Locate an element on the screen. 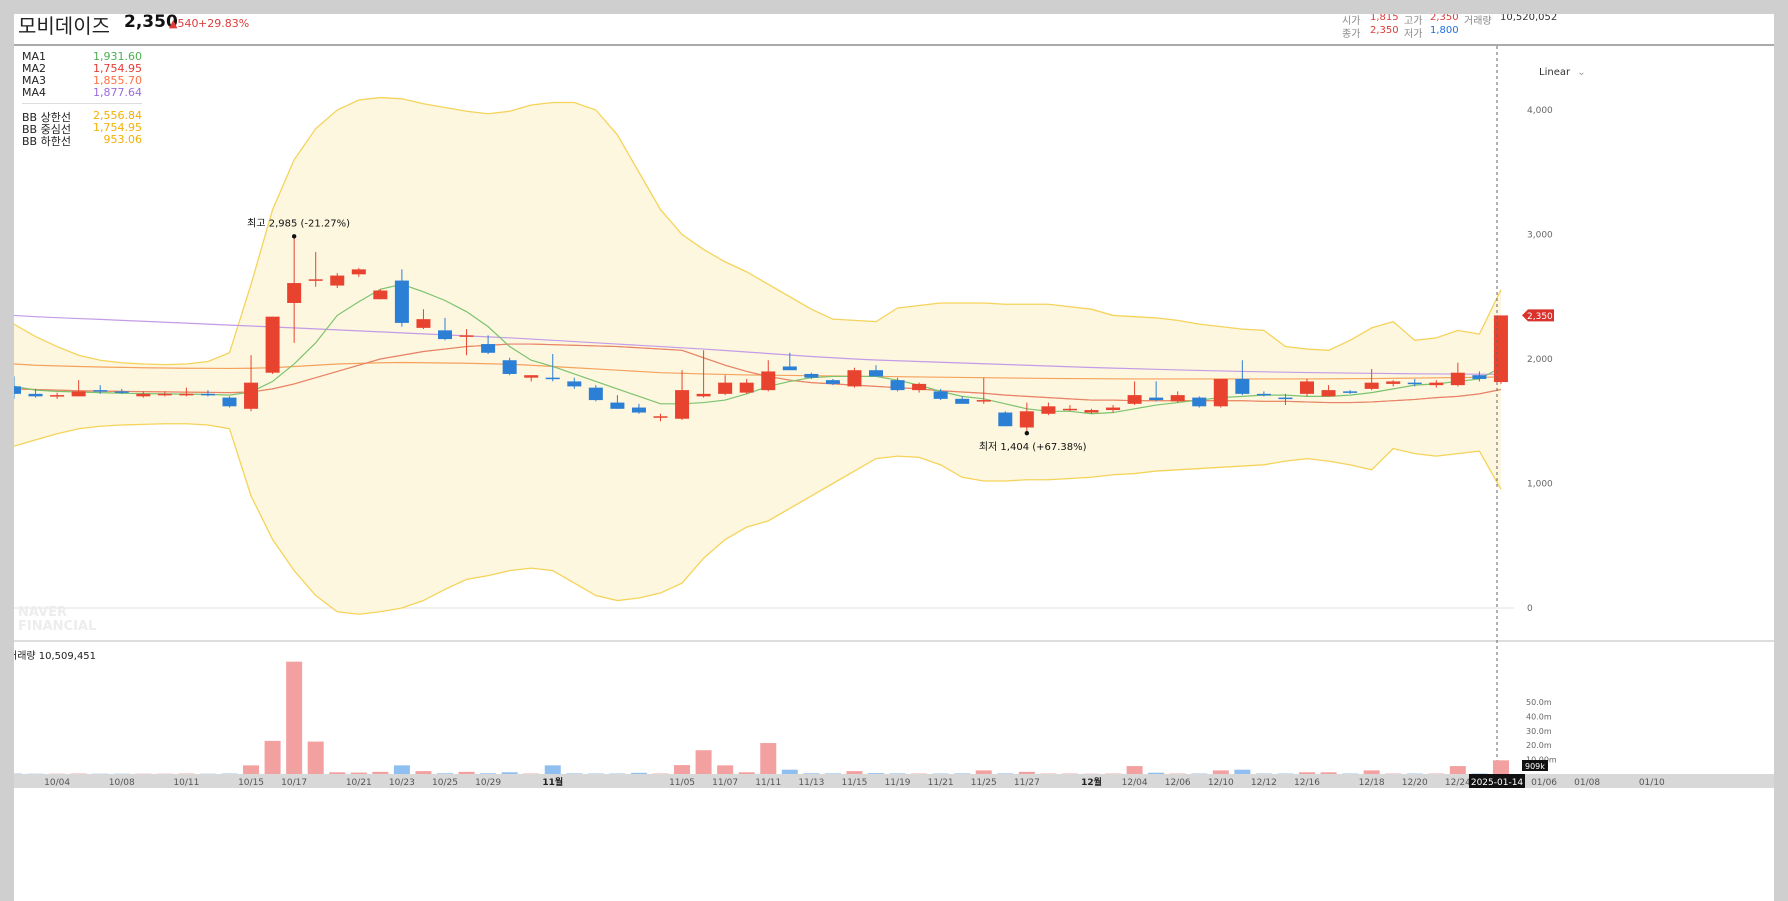 The width and height of the screenshot is (1788, 901). x-tick-label: 10/04 is located at coordinates (57, 783).